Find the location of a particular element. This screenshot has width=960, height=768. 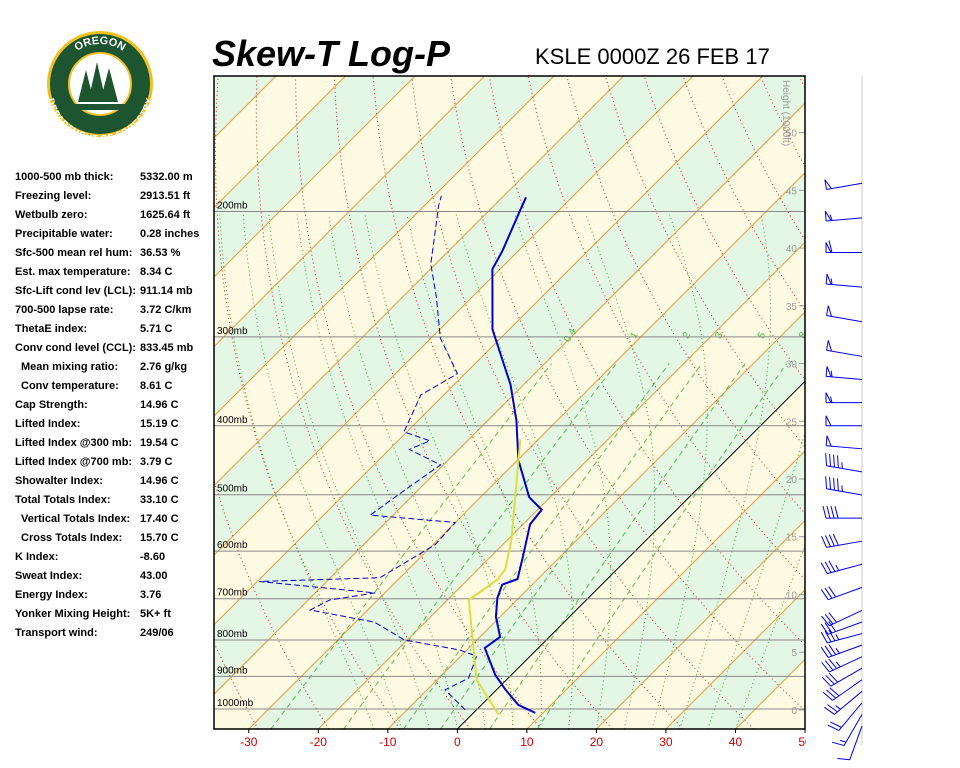

x-tick-label: 40 is located at coordinates (736, 742).